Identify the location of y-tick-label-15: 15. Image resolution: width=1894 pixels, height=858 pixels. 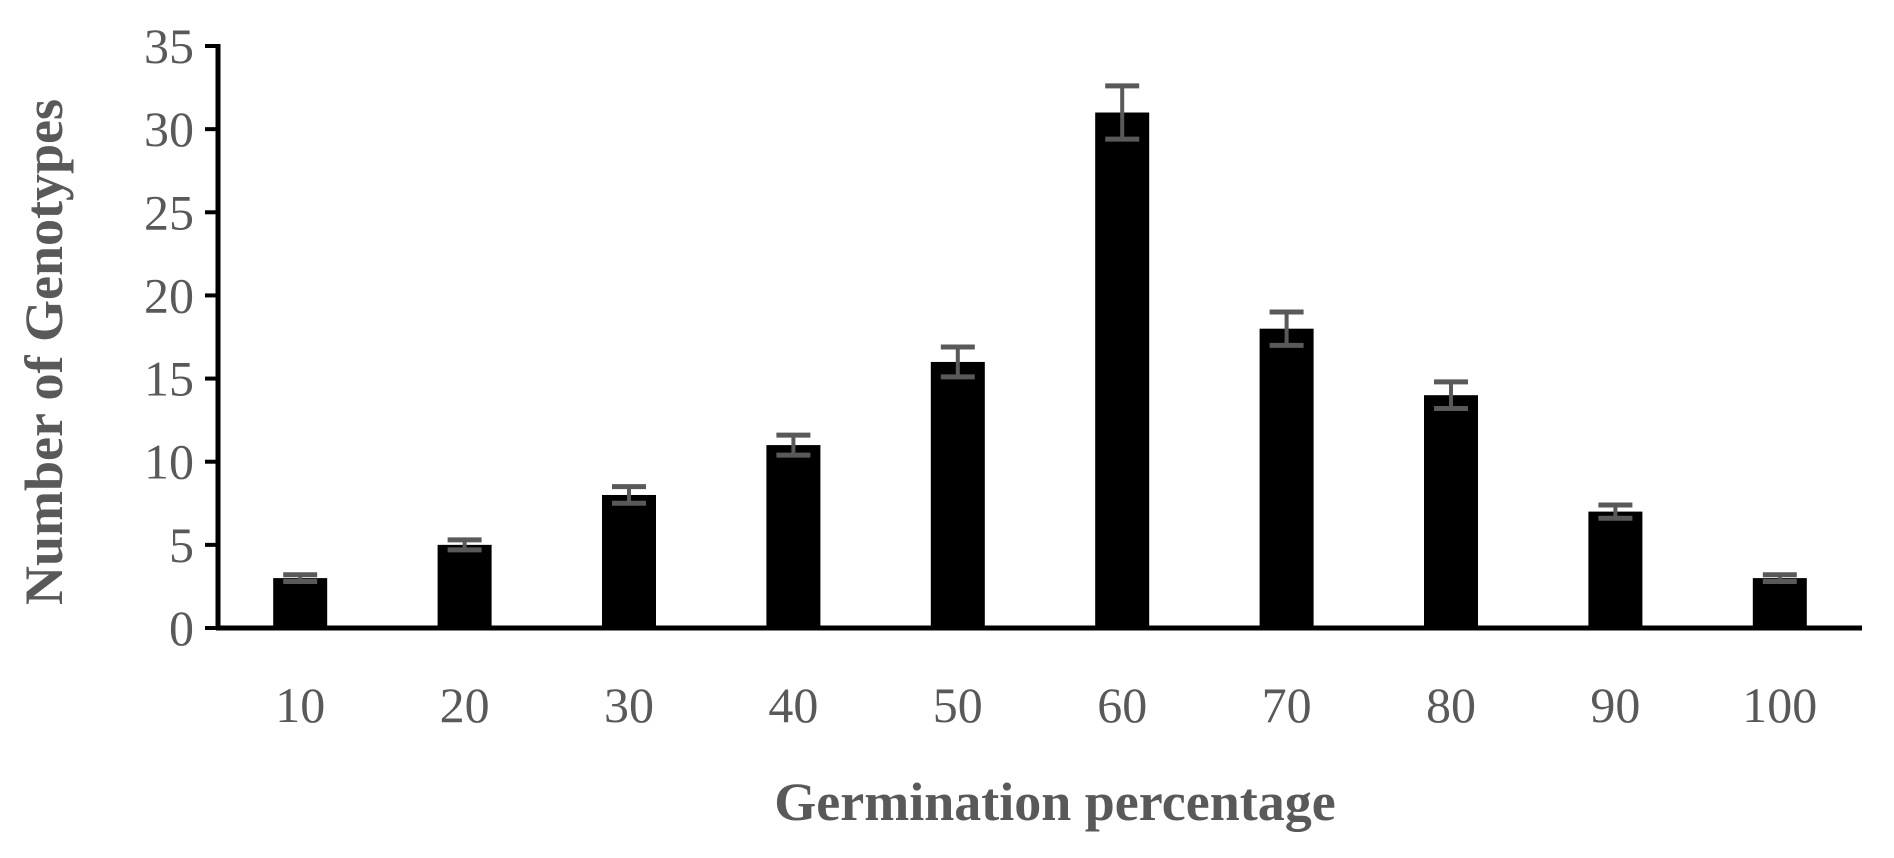
(169, 379).